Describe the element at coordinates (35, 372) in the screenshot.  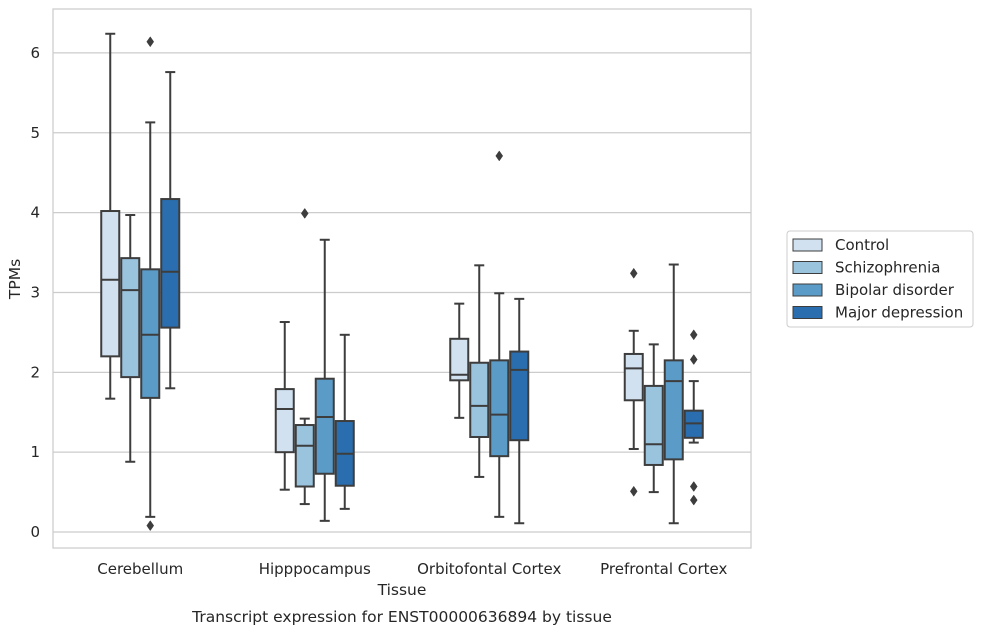
I see `y-tick-label: 2` at that location.